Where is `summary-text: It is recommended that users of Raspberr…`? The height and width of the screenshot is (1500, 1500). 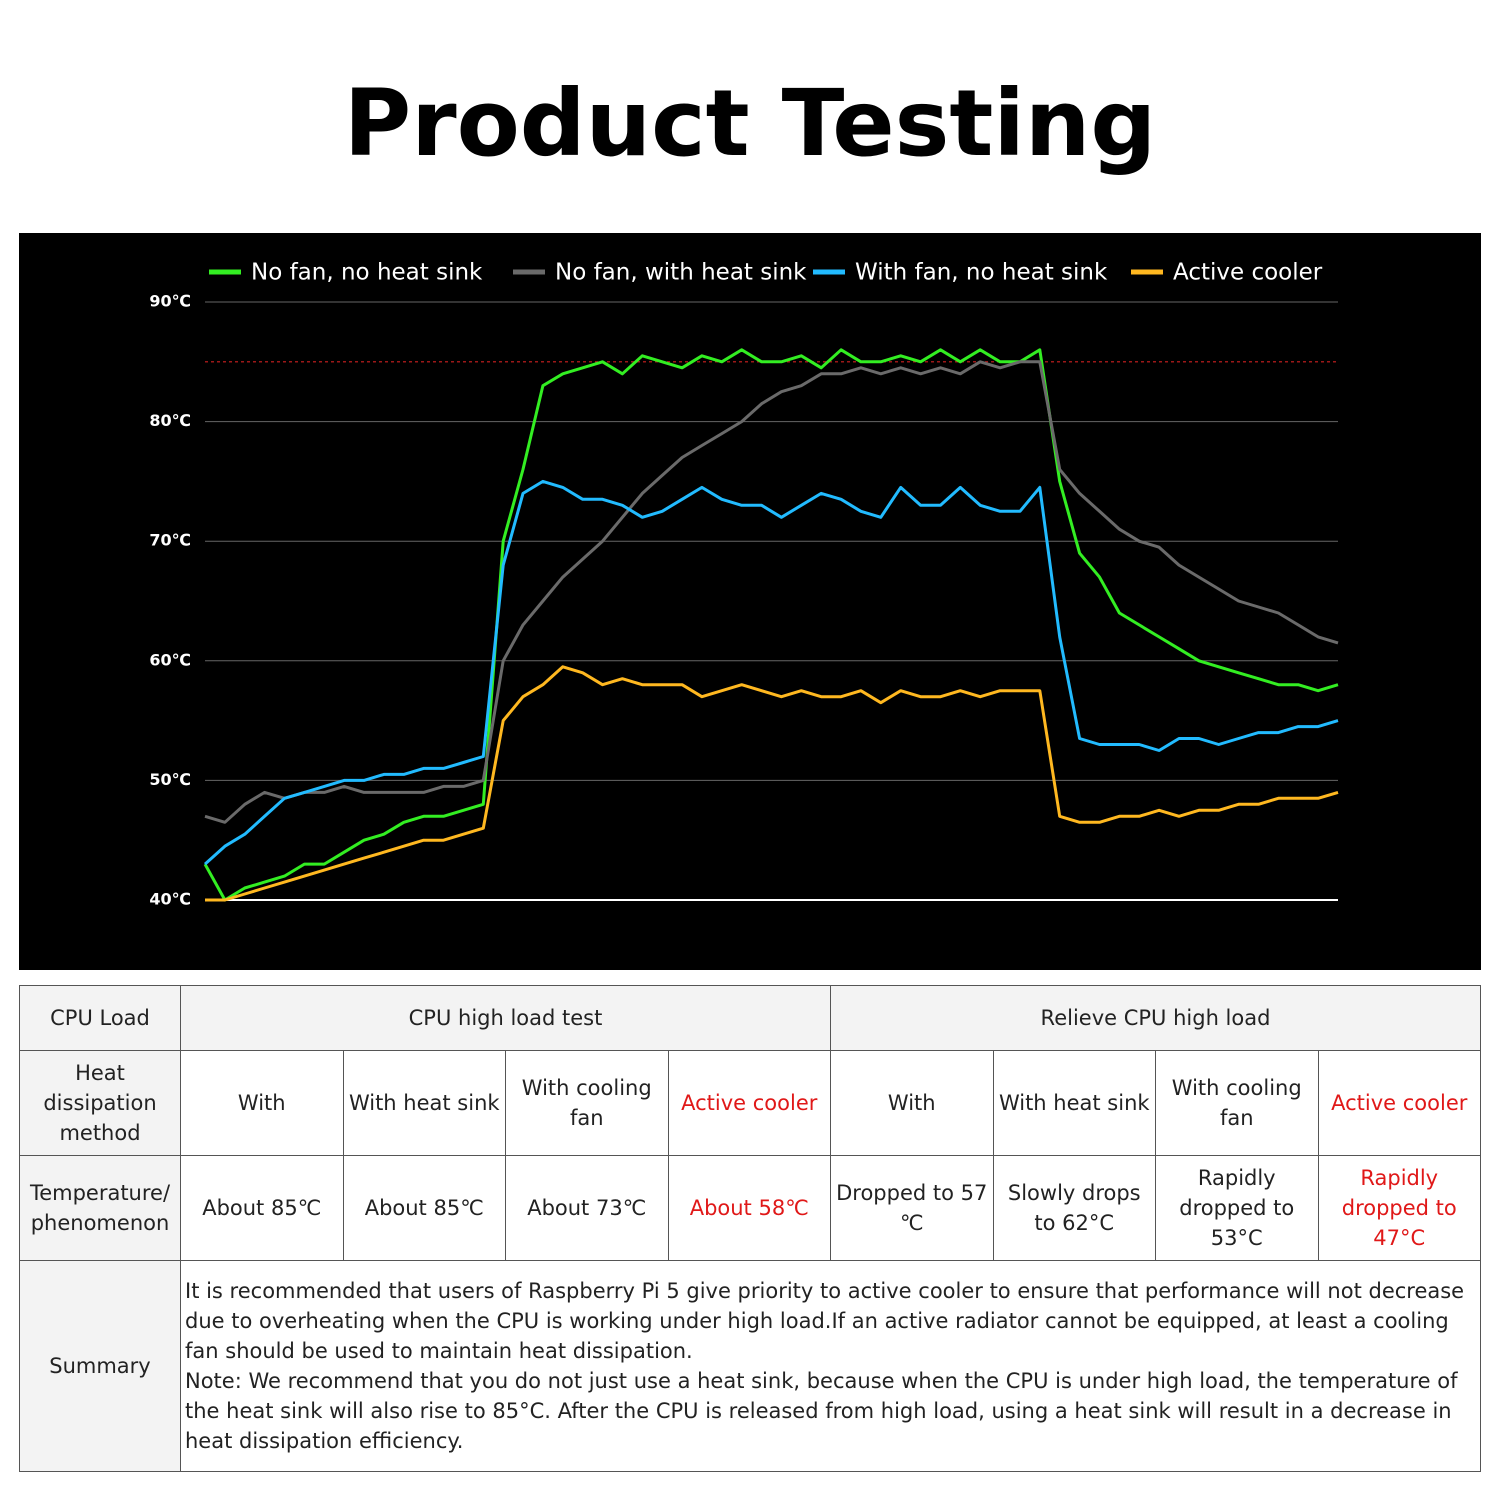
summary-text: It is recommended that users of Raspberr… is located at coordinates (825, 1321).